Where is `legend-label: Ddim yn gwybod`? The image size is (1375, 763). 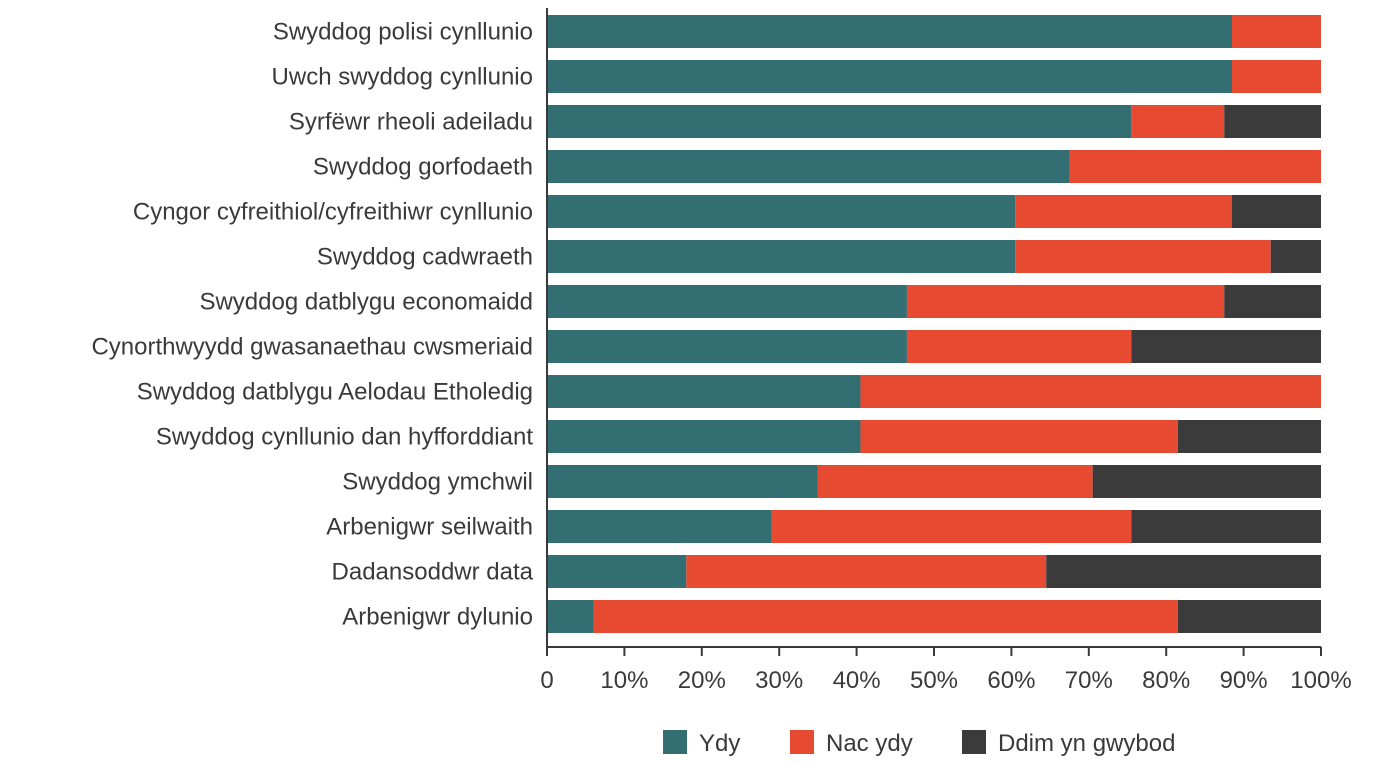 legend-label: Ddim yn gwybod is located at coordinates (1086, 743).